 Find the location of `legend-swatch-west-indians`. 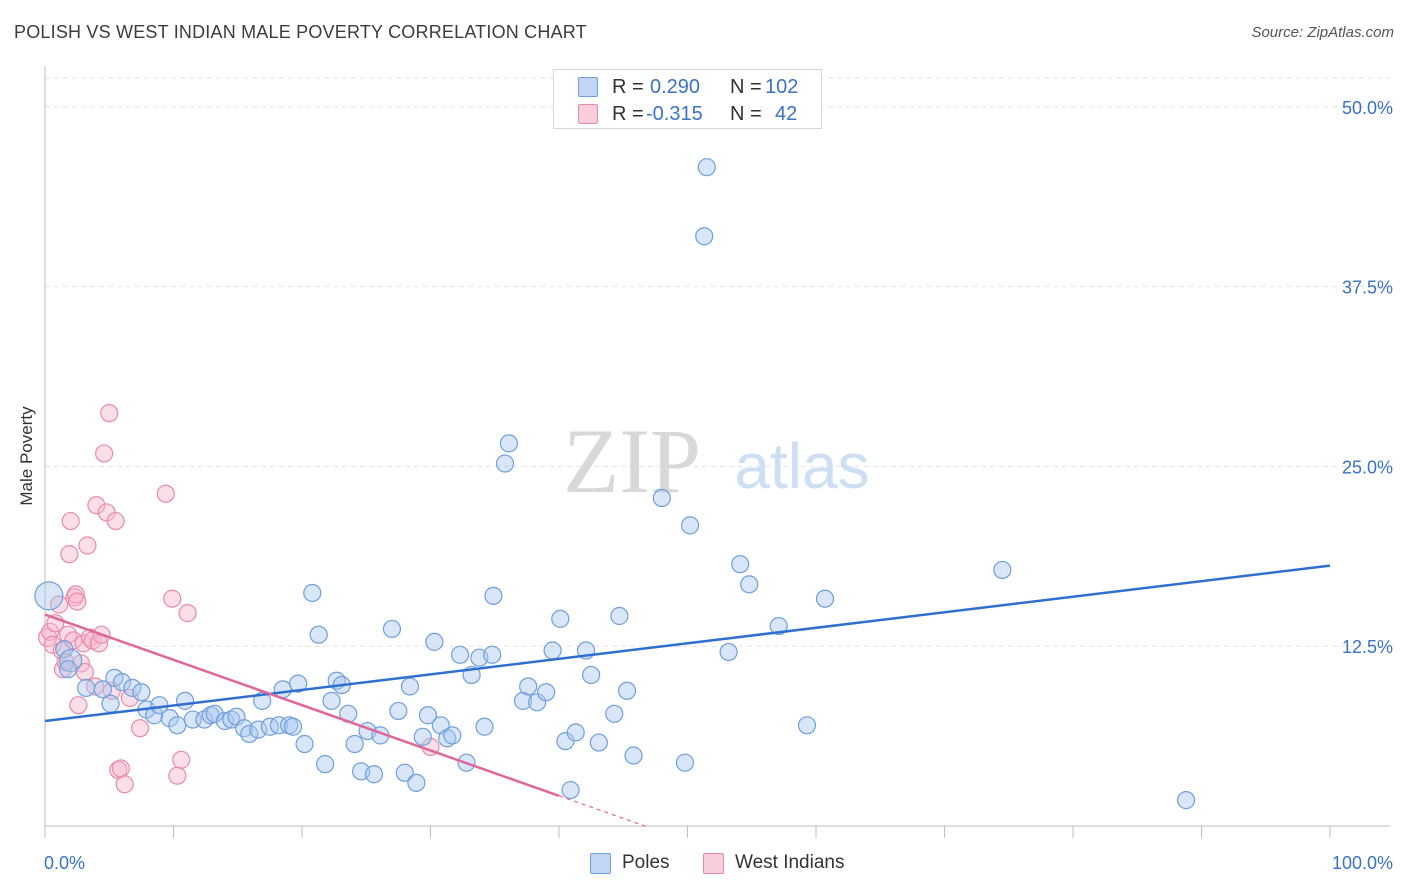

legend-swatch-west-indians is located at coordinates (588, 114).